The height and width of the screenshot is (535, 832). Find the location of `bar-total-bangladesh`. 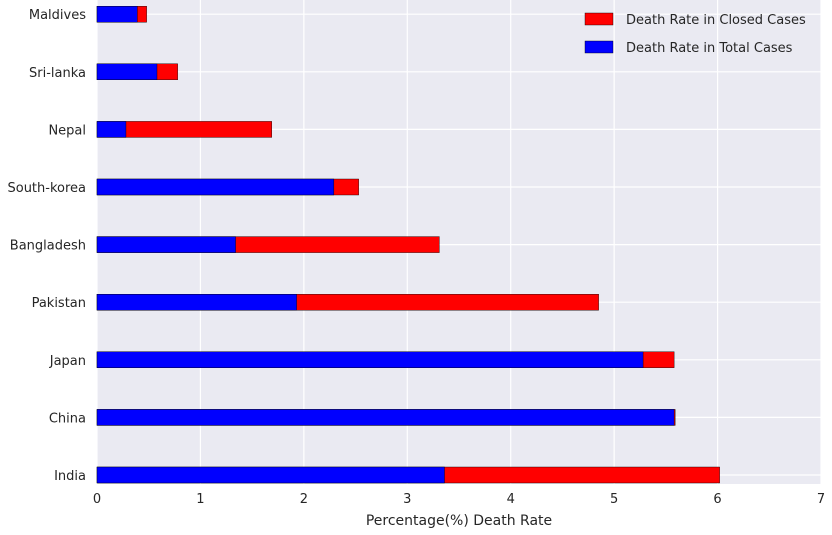

bar-total-bangladesh is located at coordinates (166, 244).